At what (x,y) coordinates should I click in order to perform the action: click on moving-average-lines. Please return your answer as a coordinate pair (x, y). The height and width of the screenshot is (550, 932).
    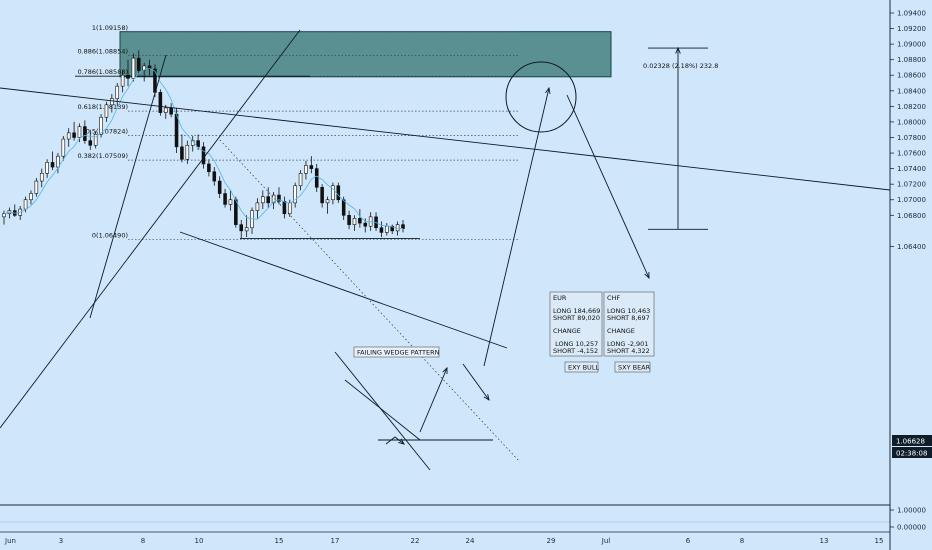
    Looking at the image, I should click on (203, 148).